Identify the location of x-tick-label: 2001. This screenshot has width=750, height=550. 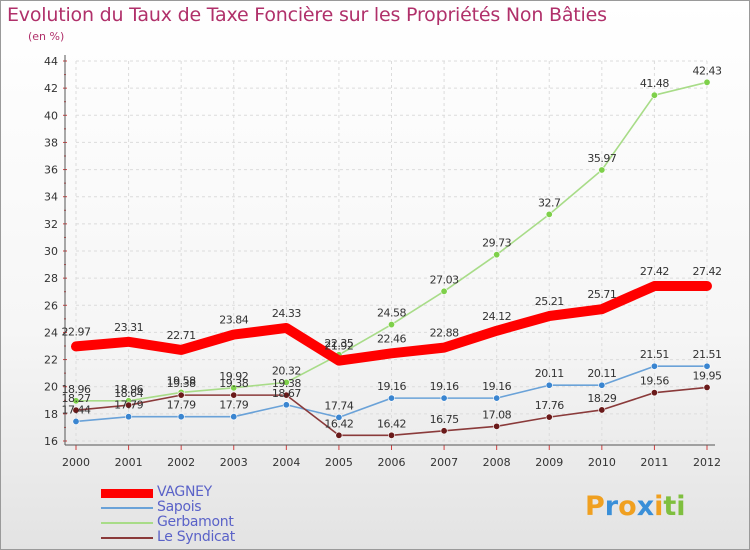
(129, 462).